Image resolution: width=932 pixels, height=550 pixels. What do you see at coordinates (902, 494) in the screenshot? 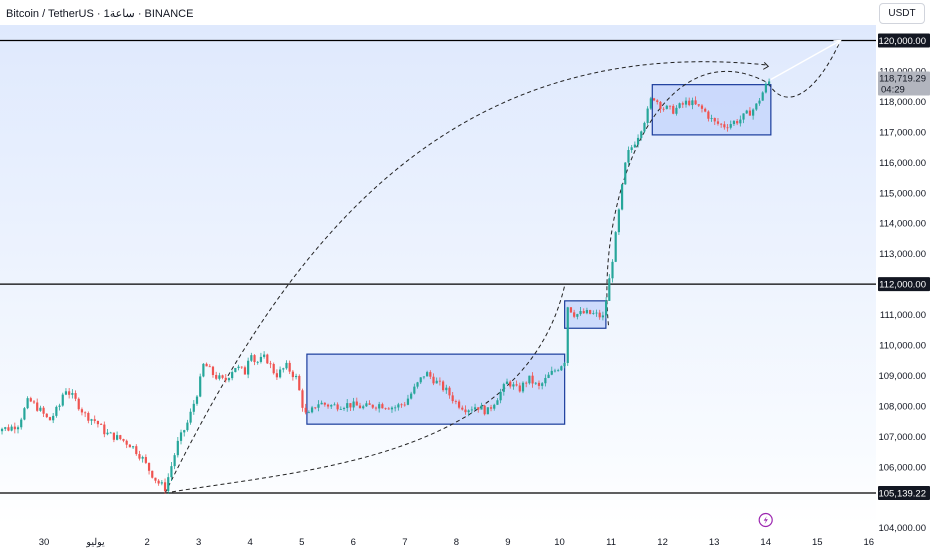
I see `level-label-2: 105,139.22` at bounding box center [902, 494].